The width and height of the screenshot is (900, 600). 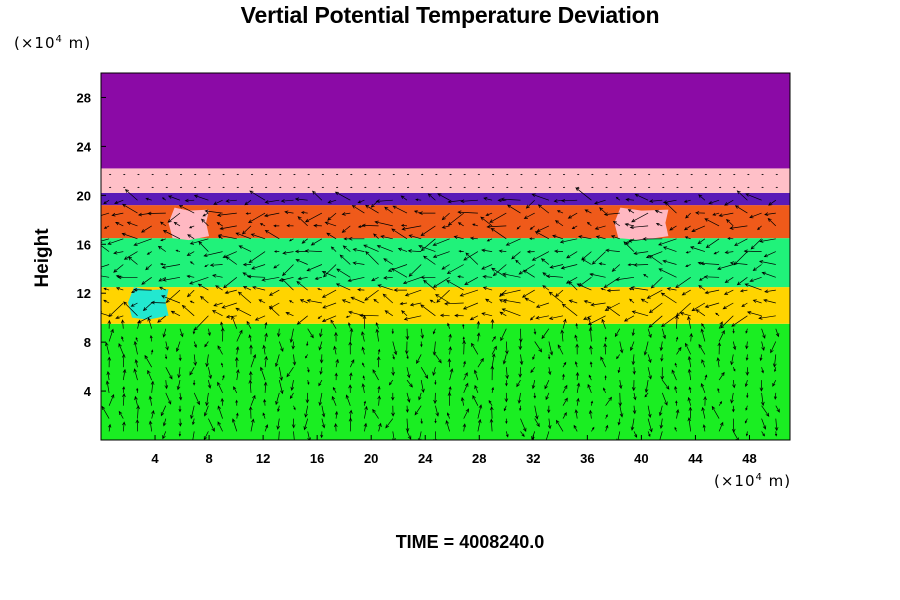 I want to click on y-tick-label-4: 4, so click(x=88, y=391).